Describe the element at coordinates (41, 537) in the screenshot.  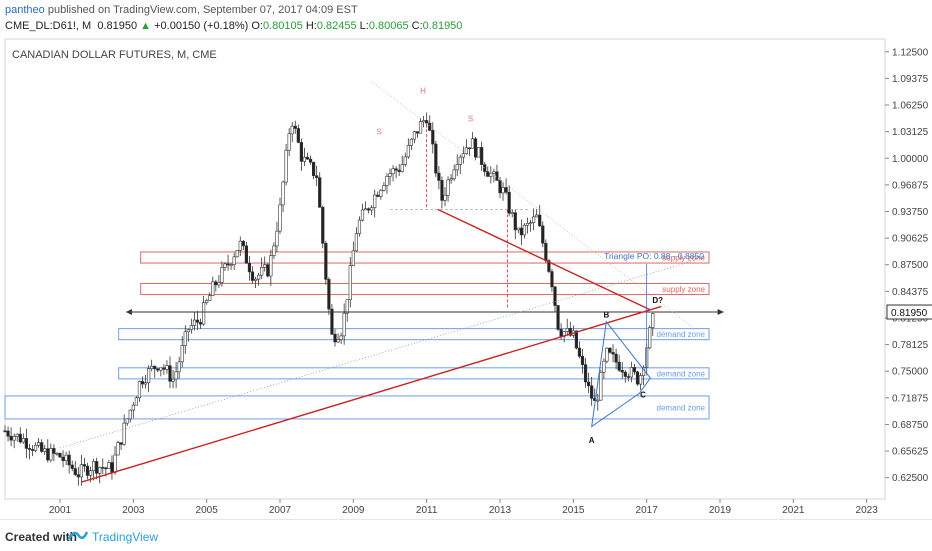
I see `created-with-label: Created with` at that location.